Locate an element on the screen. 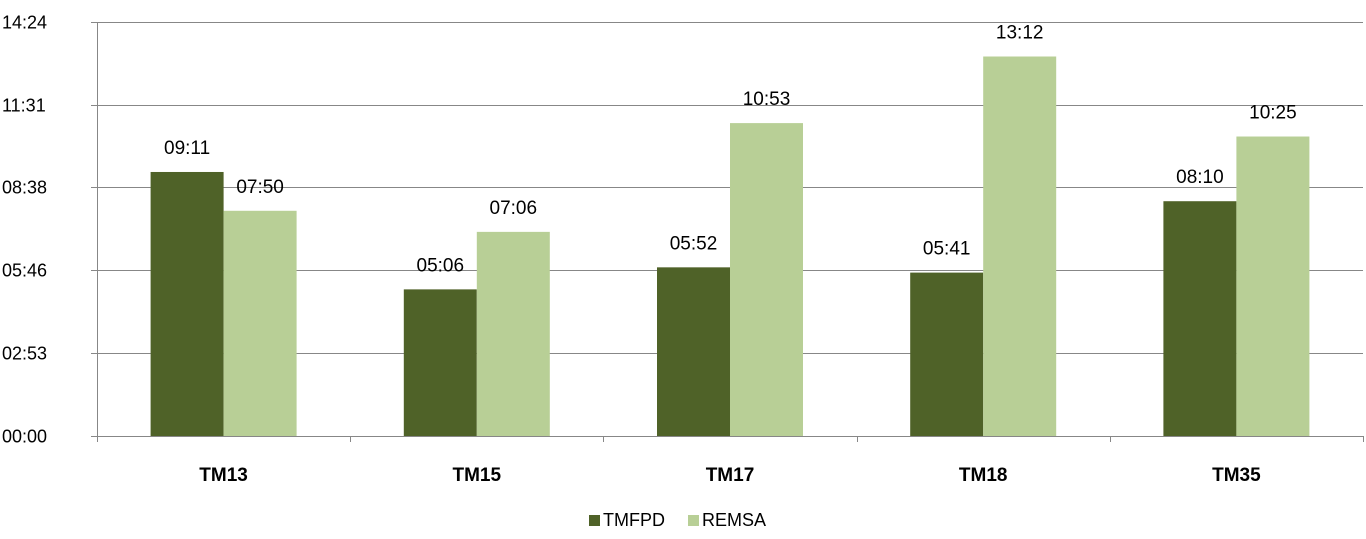 This screenshot has width=1366, height=539. bar-tmfpd-tm17 is located at coordinates (693, 351).